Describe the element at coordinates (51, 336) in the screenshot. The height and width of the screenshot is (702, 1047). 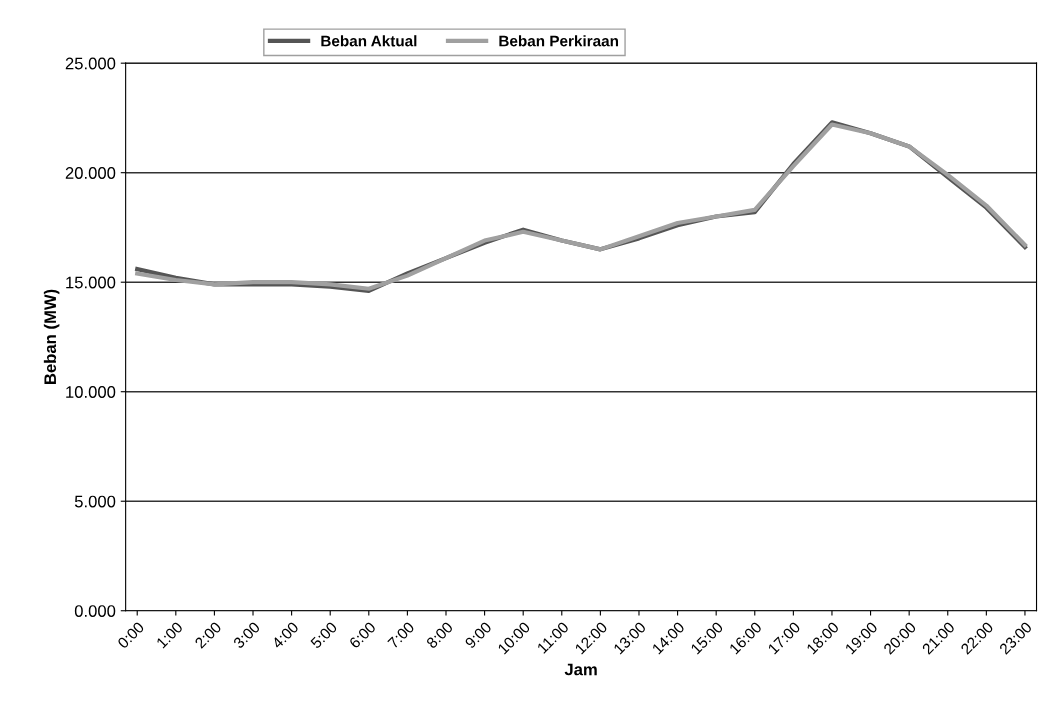
I see `y-axis-title: Beban (MW)` at that location.